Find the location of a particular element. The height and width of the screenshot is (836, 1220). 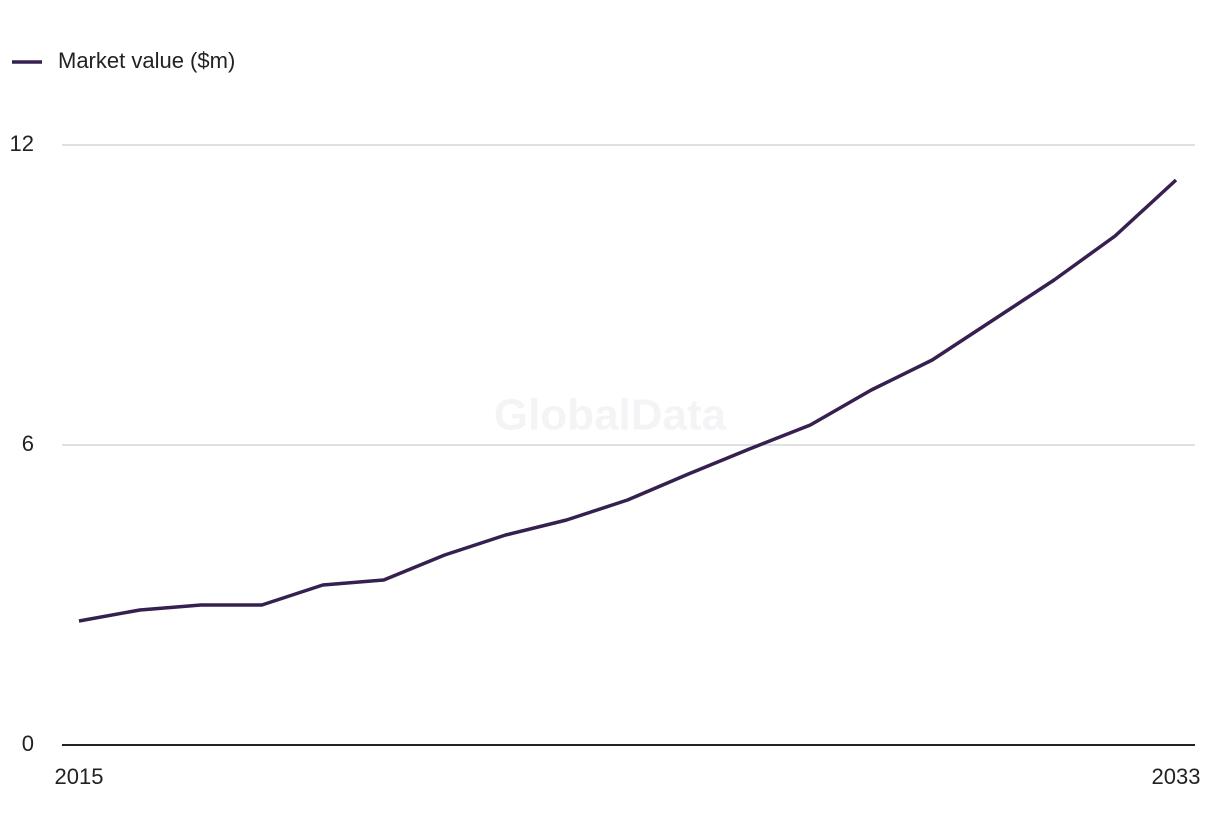

y-tick-label: 0 is located at coordinates (28, 743).